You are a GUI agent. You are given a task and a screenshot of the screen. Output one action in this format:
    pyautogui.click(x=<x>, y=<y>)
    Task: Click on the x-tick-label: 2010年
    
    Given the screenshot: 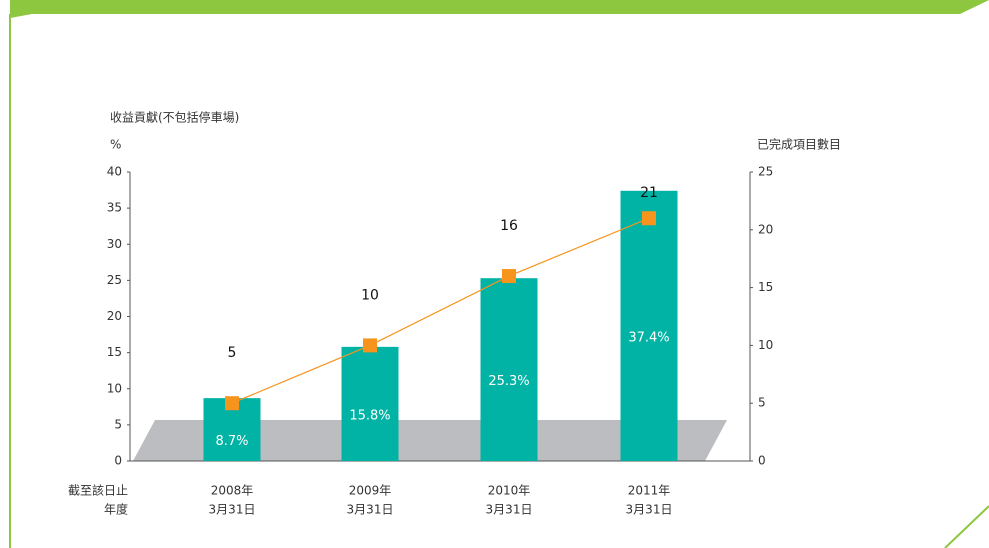 What is the action you would take?
    pyautogui.click(x=509, y=491)
    